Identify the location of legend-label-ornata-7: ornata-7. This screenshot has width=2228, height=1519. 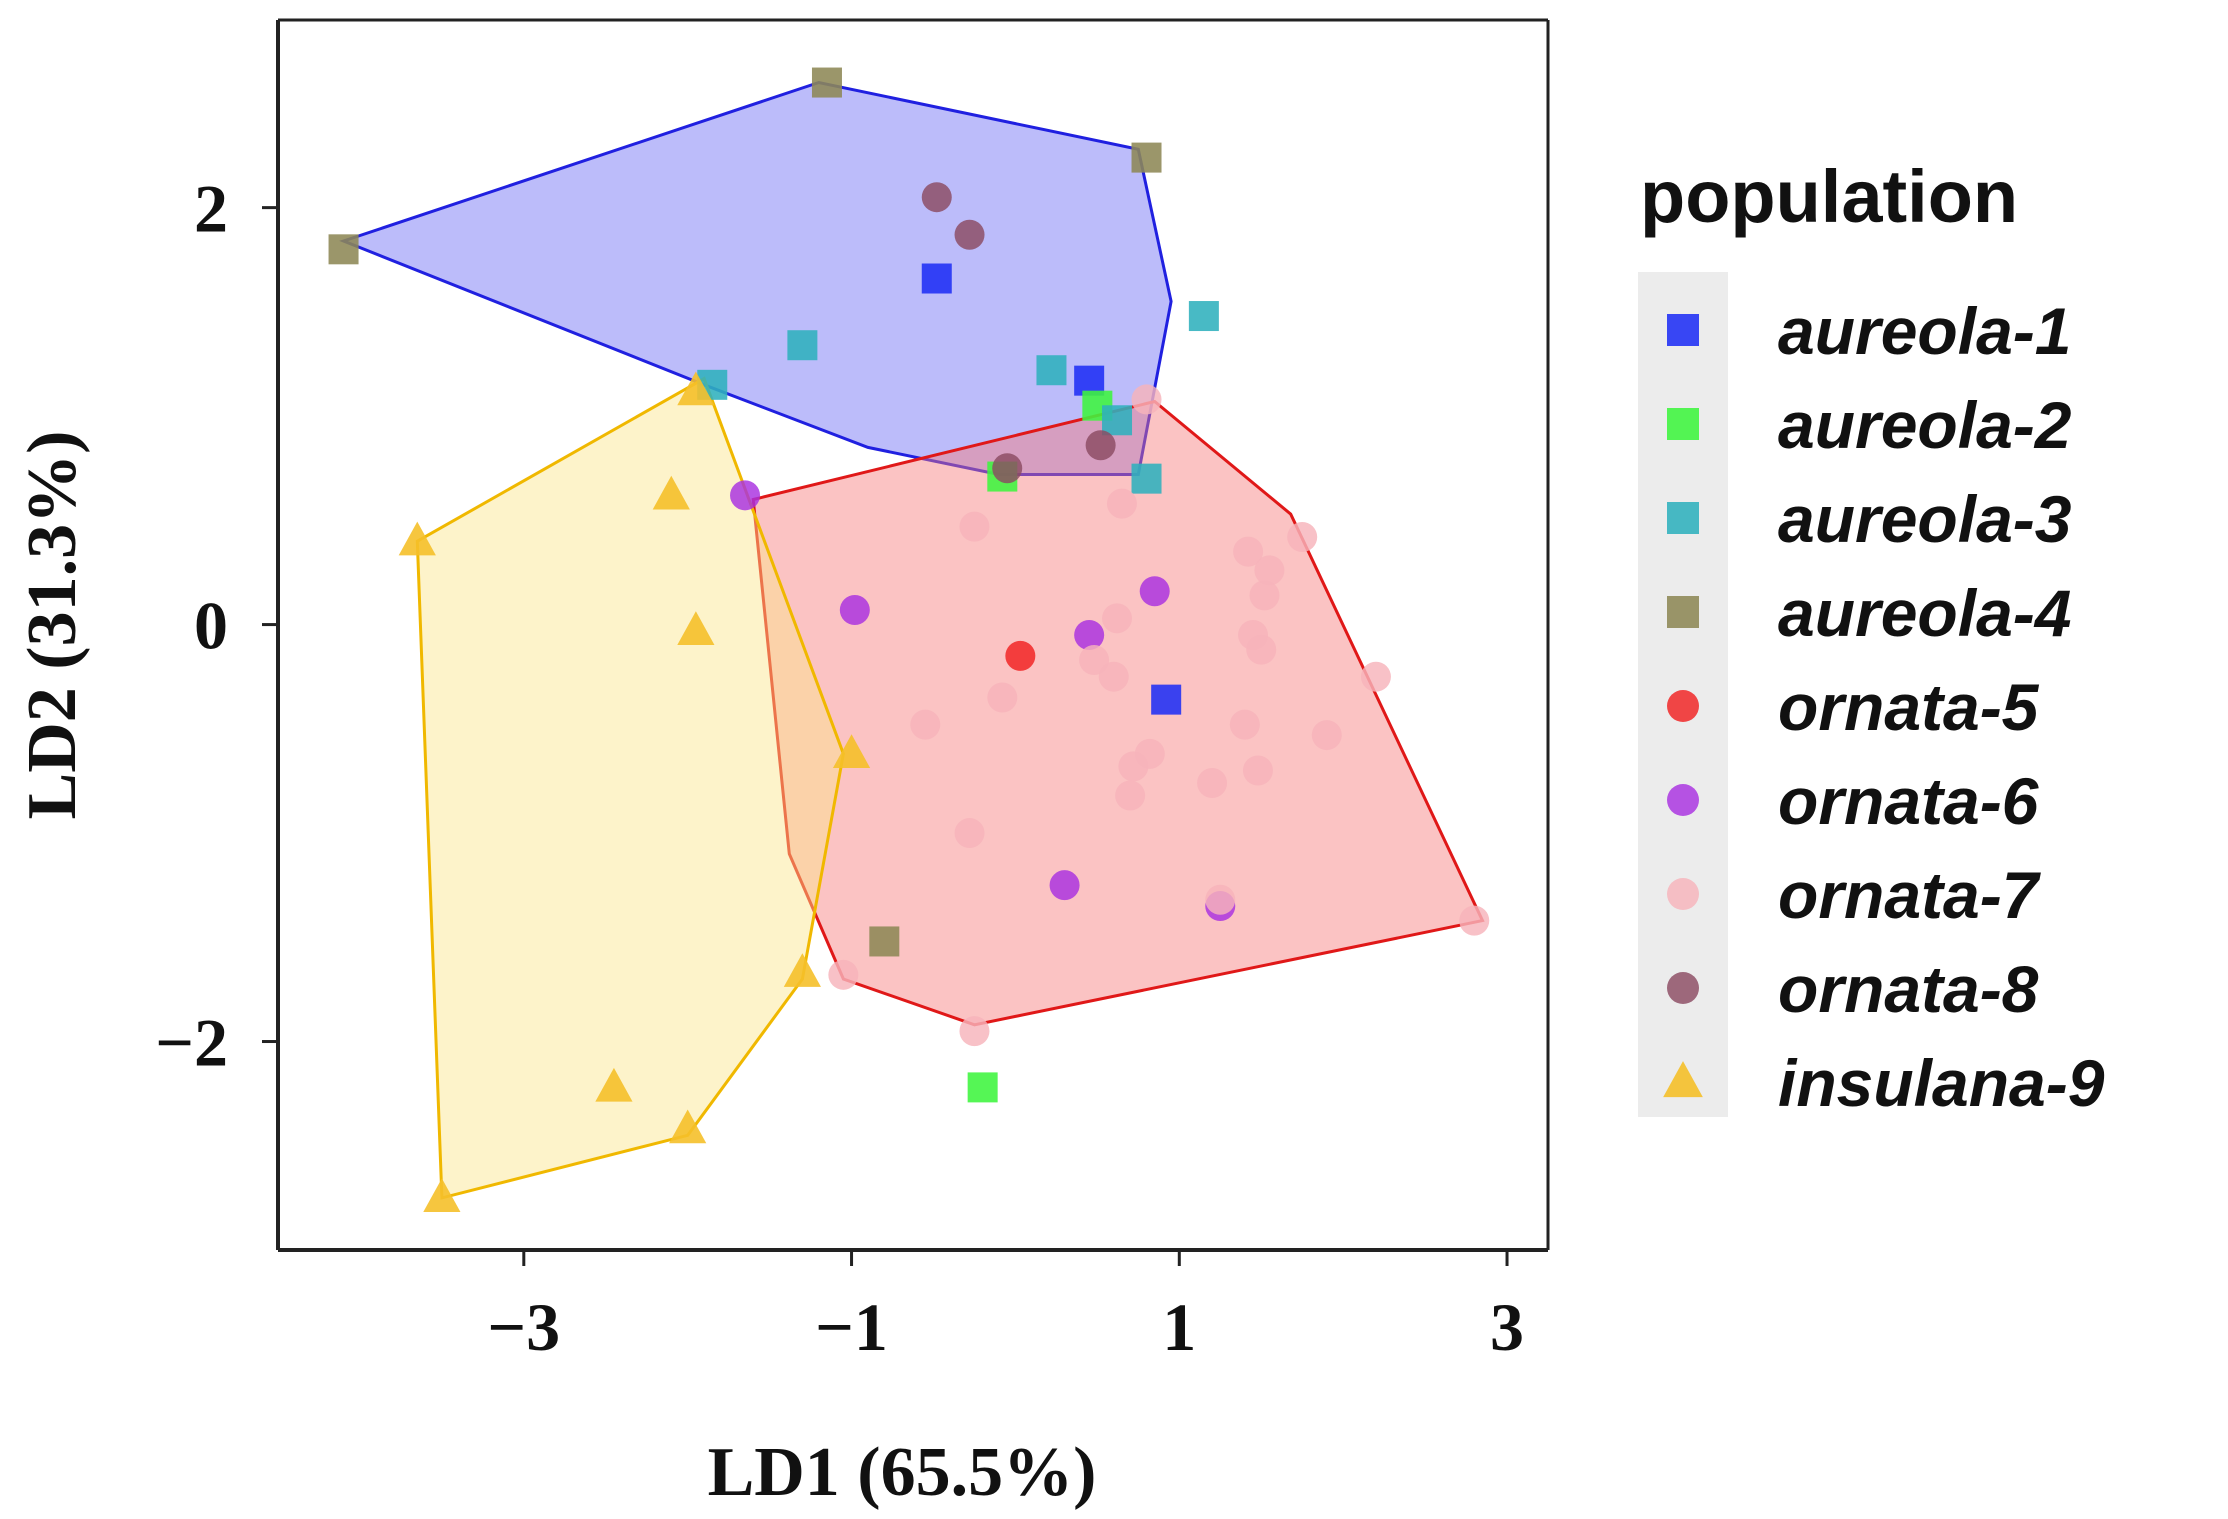
(1910, 895).